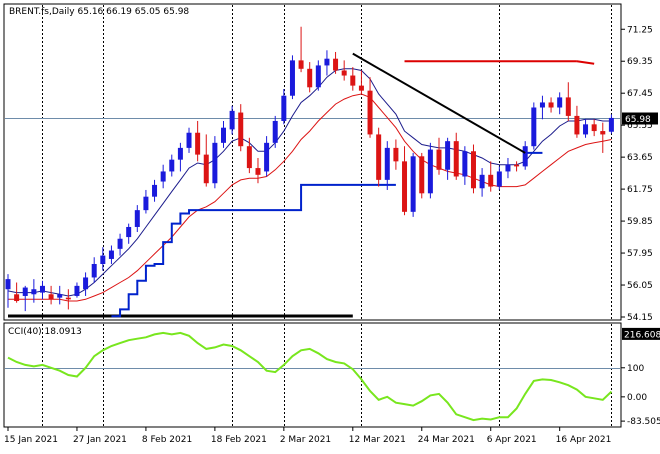  What do you see at coordinates (640, 190) in the screenshot?
I see `price-tick-label: 61.75` at bounding box center [640, 190].